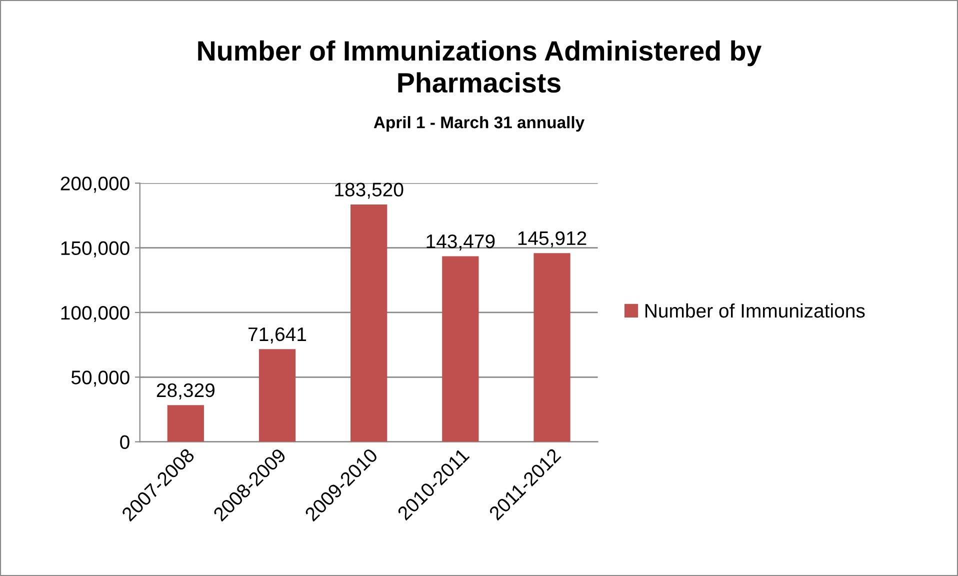 The width and height of the screenshot is (958, 576). What do you see at coordinates (479, 124) in the screenshot?
I see `chart-subtitle: April 1 - March 31 annually` at bounding box center [479, 124].